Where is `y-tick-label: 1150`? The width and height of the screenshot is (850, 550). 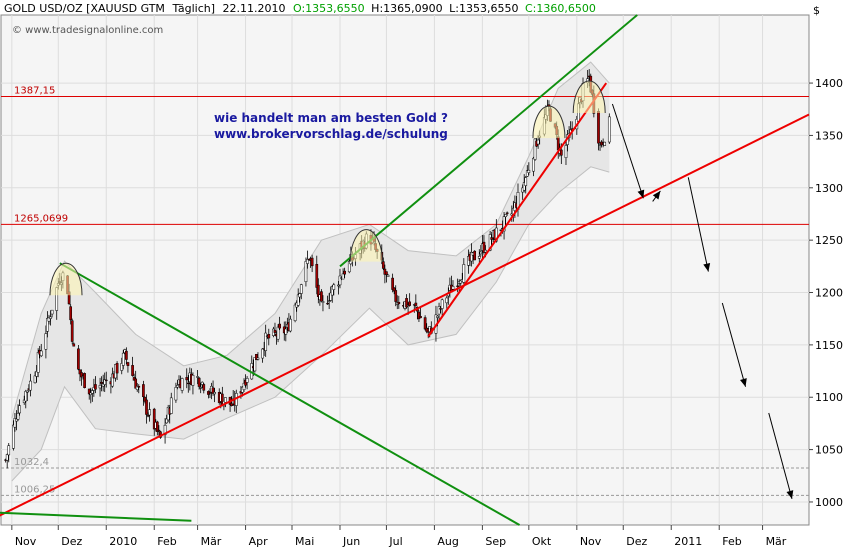
y-tick-label: 1150 is located at coordinates (829, 345).